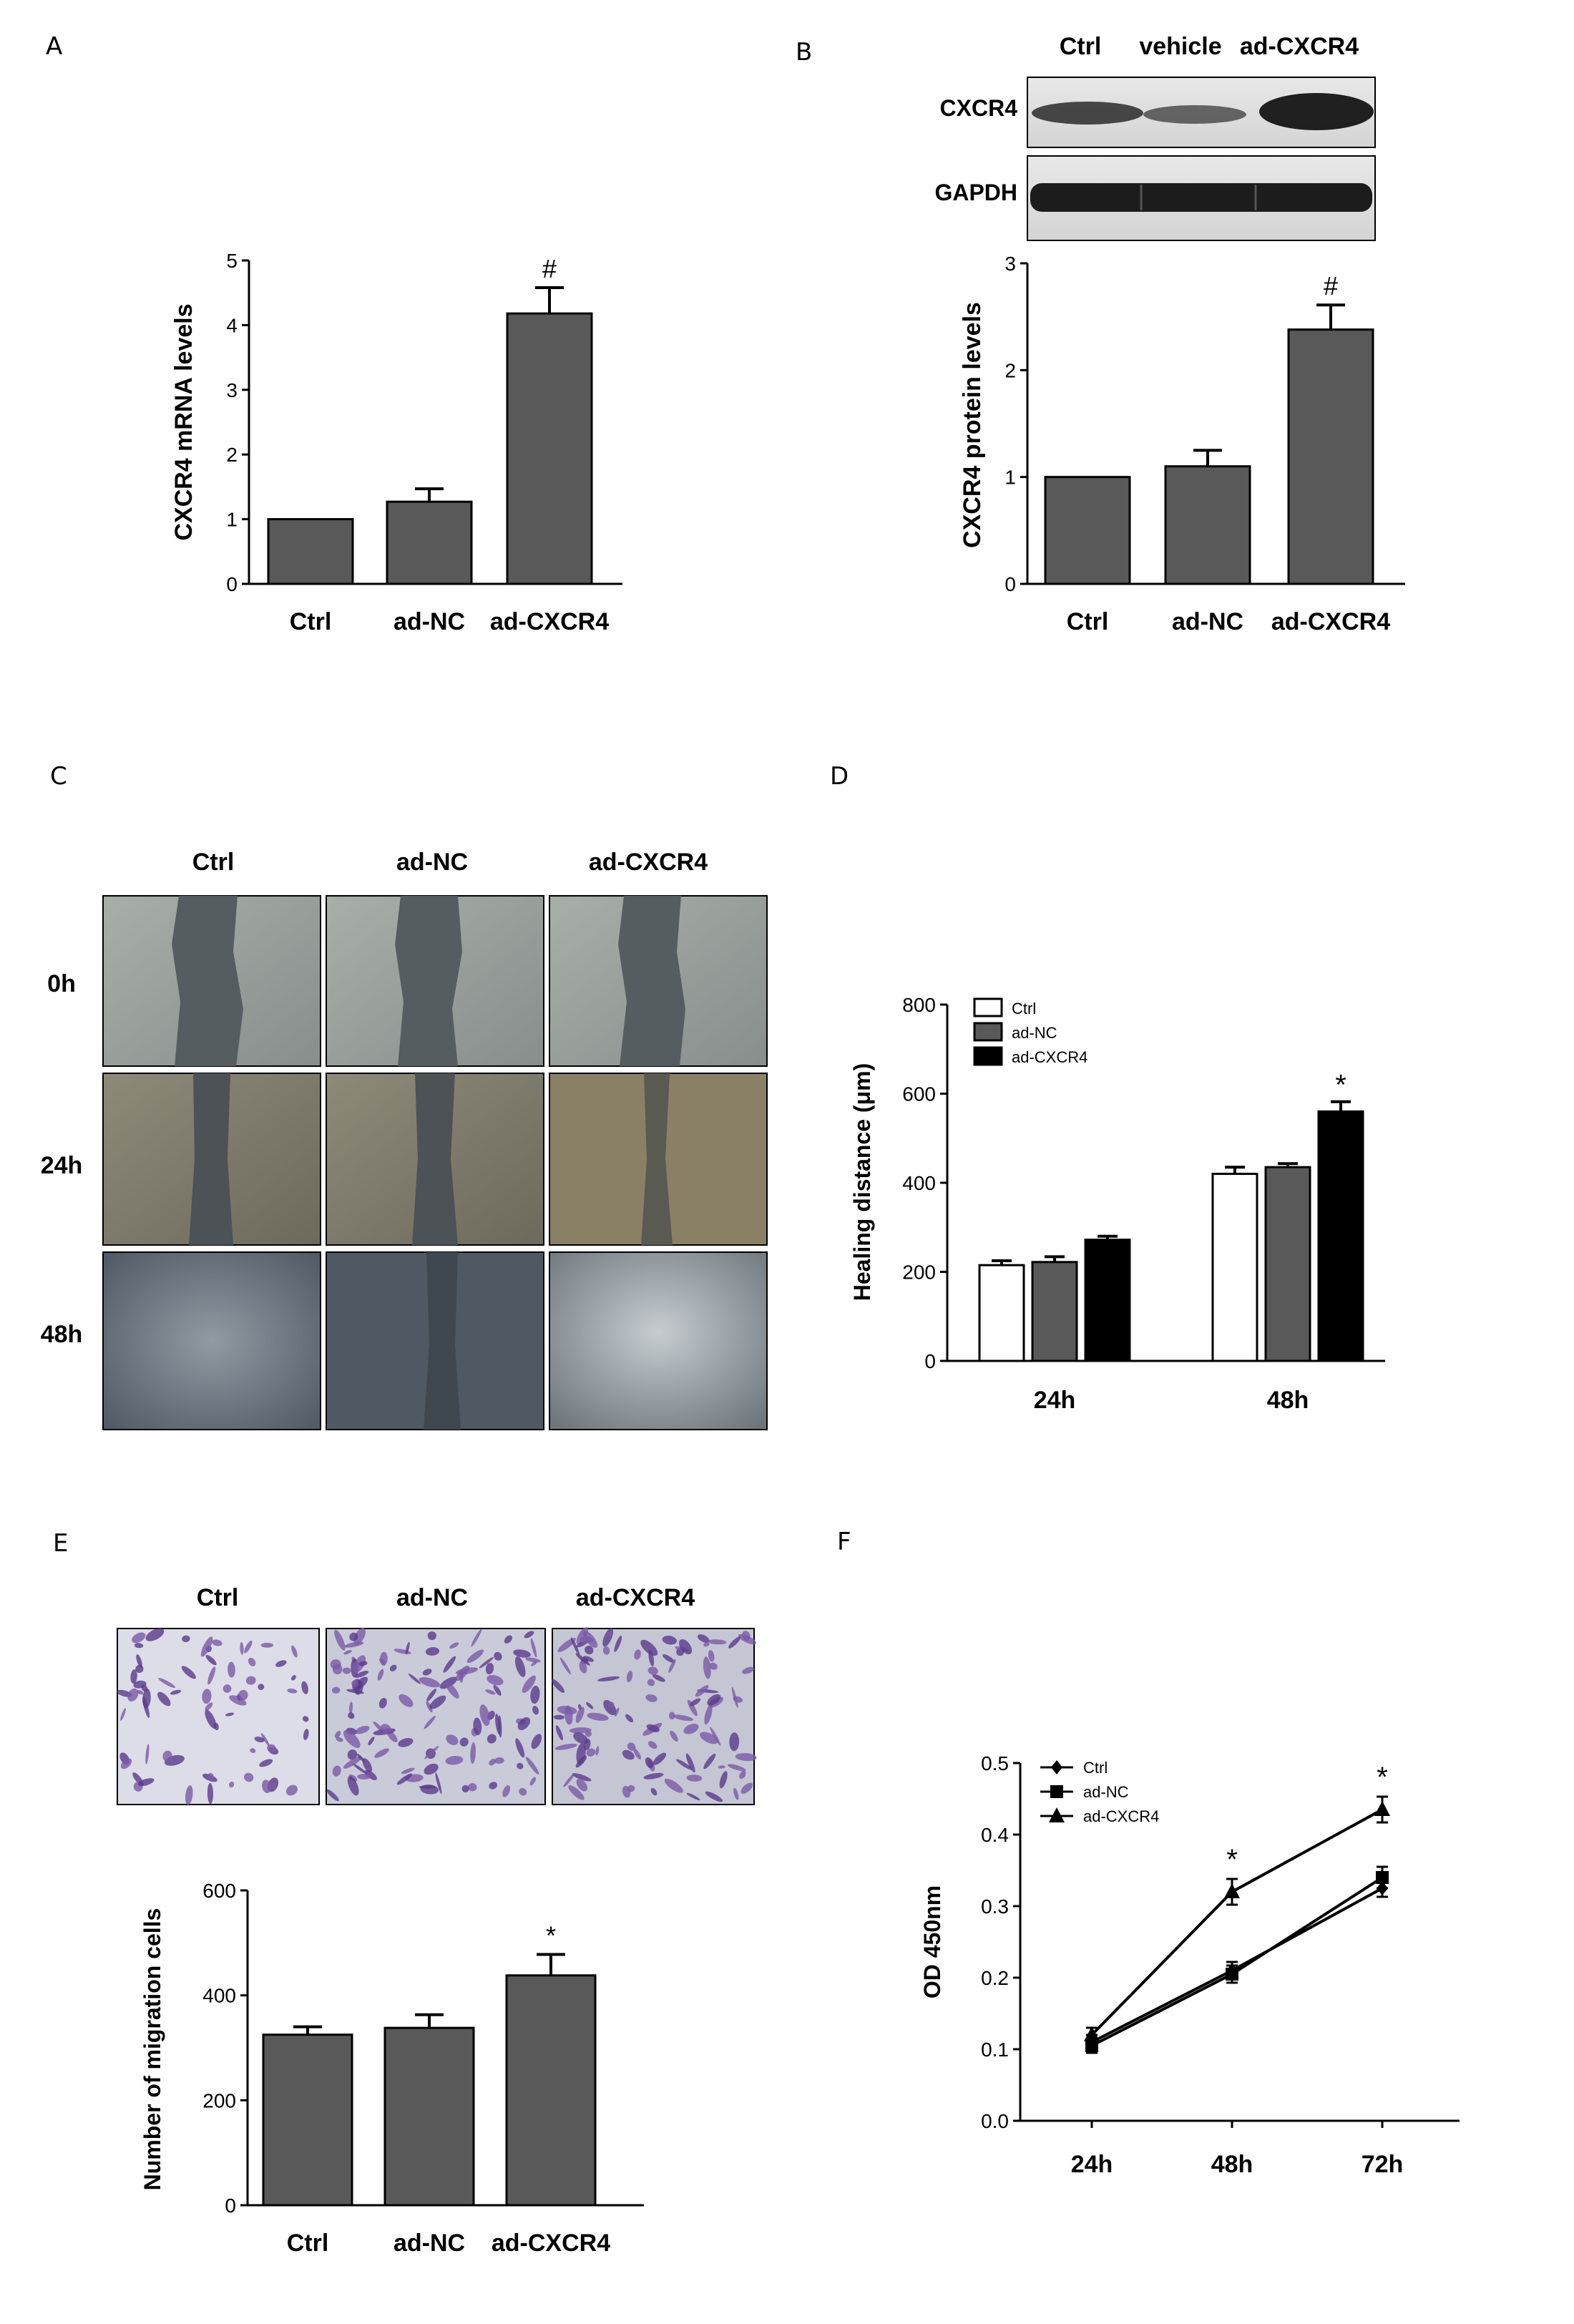 Image resolution: width=1574 pixels, height=2324 pixels. What do you see at coordinates (435, 981) in the screenshot?
I see `scratch-image-ad-nc-0h` at bounding box center [435, 981].